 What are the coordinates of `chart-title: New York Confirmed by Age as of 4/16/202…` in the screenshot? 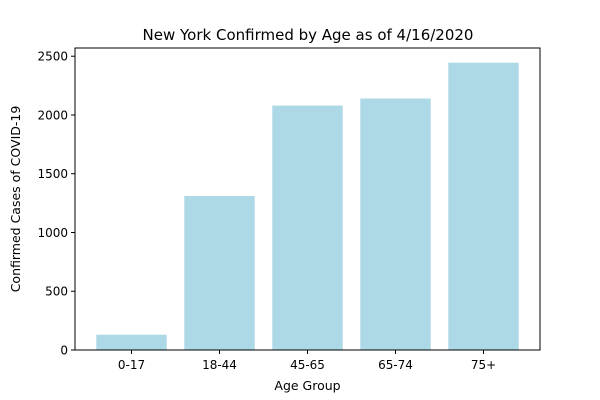 It's located at (308, 35).